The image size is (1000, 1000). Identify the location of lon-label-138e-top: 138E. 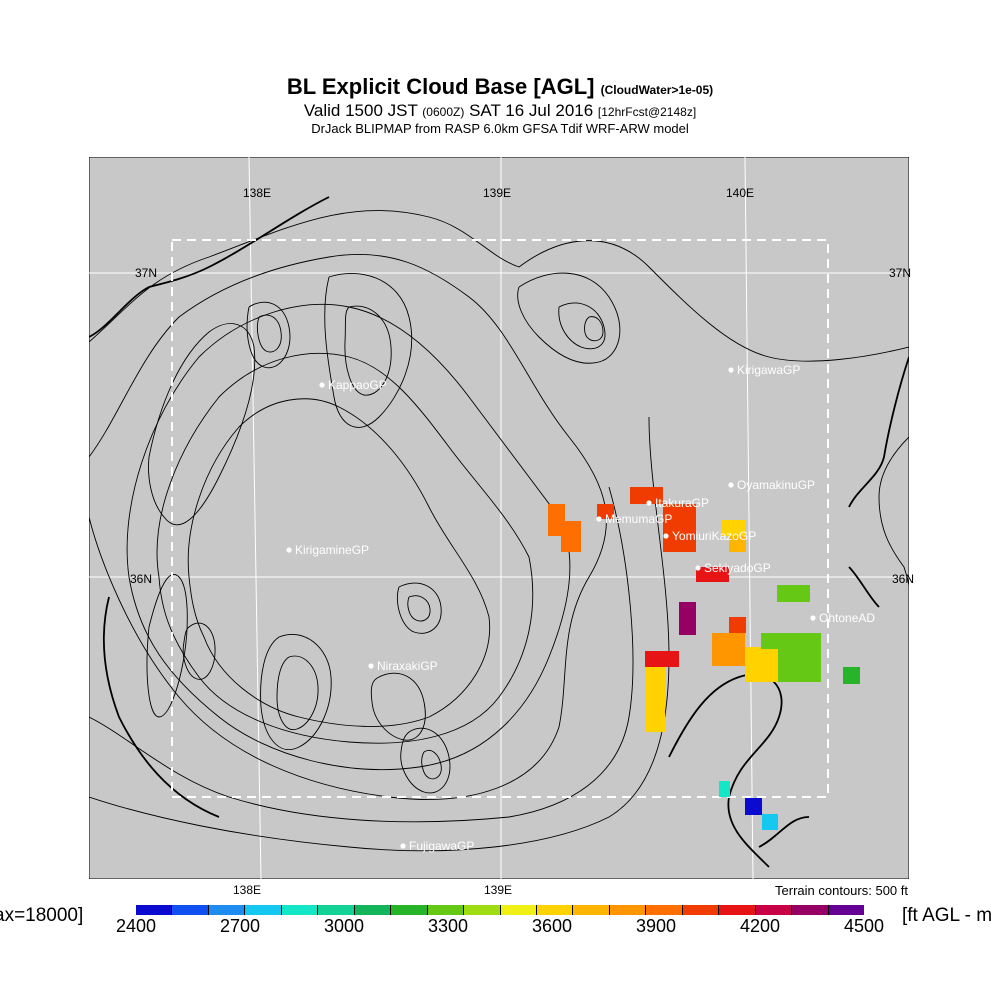
(257, 193).